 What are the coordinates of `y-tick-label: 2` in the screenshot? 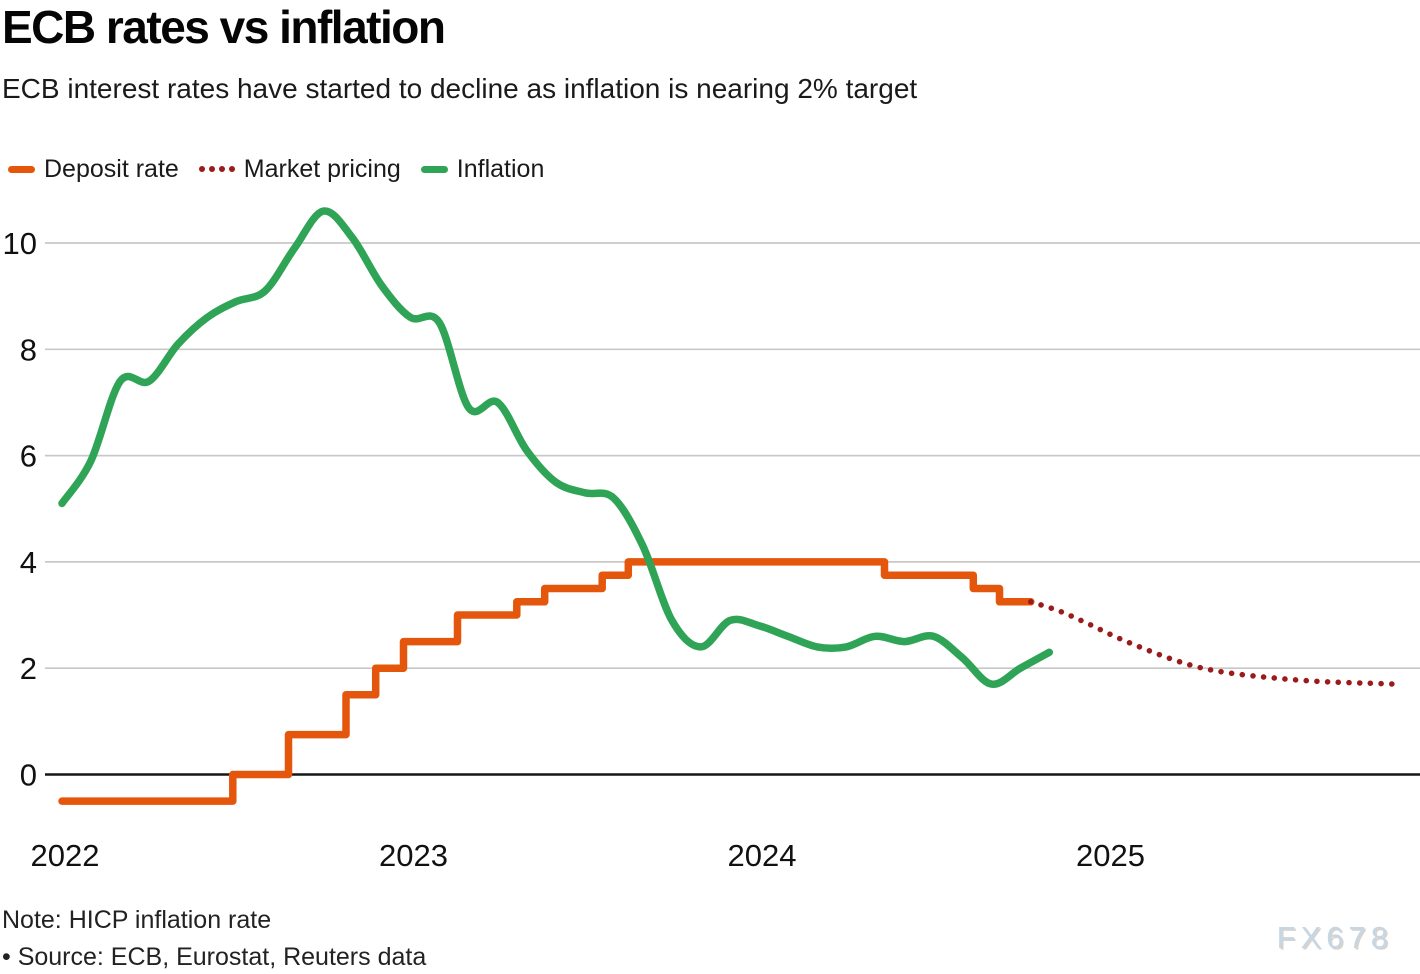 It's located at (28, 668).